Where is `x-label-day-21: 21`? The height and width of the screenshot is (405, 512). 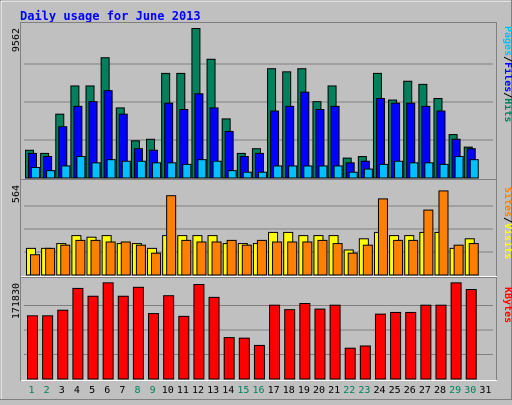
x-label-day-21: 21 is located at coordinates (334, 390).